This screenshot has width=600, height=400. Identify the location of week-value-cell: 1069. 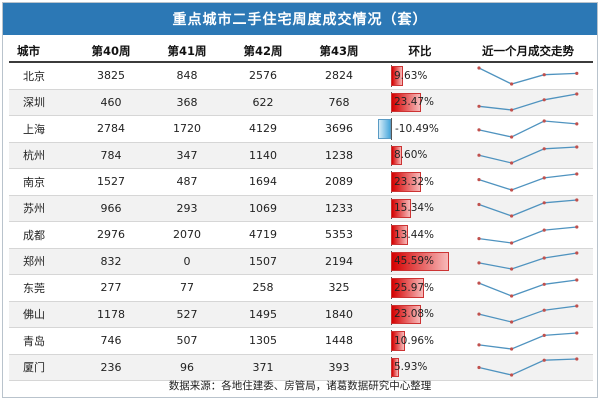
(263, 208).